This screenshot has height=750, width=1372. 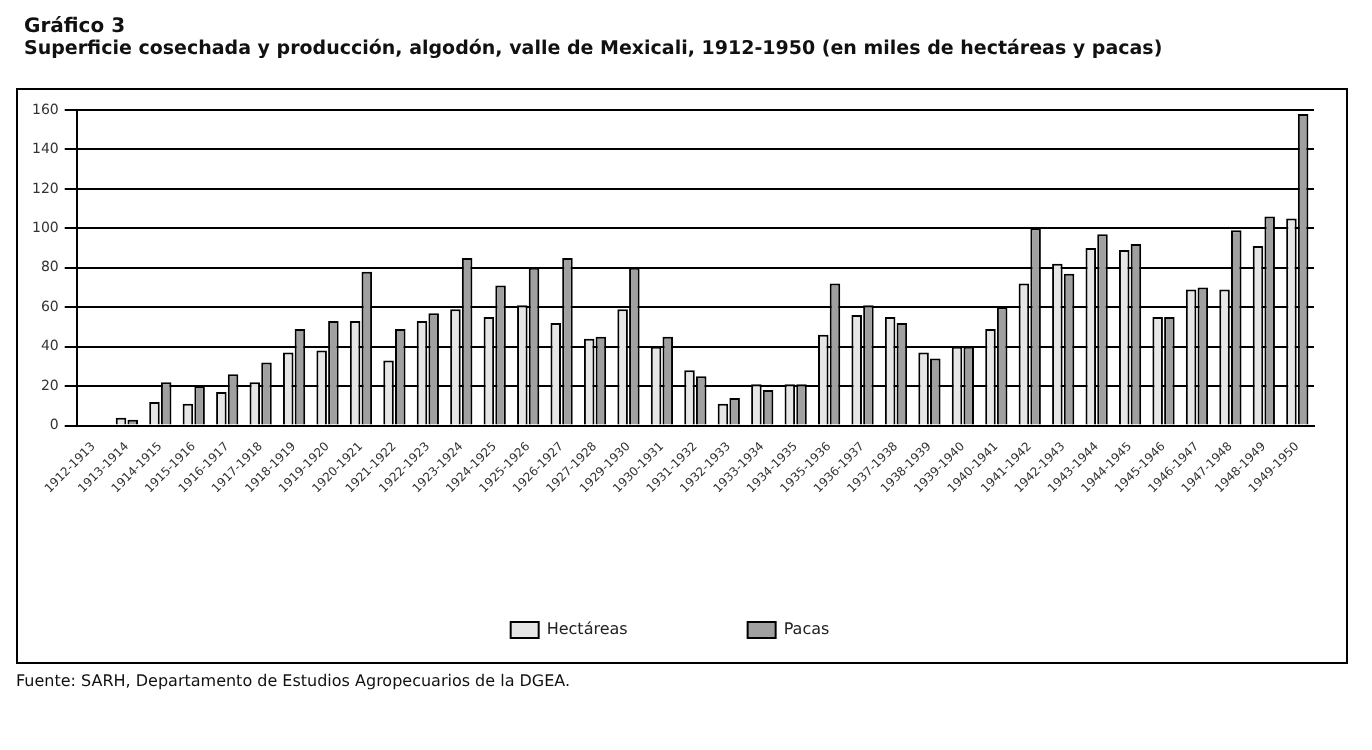 What do you see at coordinates (806, 629) in the screenshot?
I see `legend-label: Pacas` at bounding box center [806, 629].